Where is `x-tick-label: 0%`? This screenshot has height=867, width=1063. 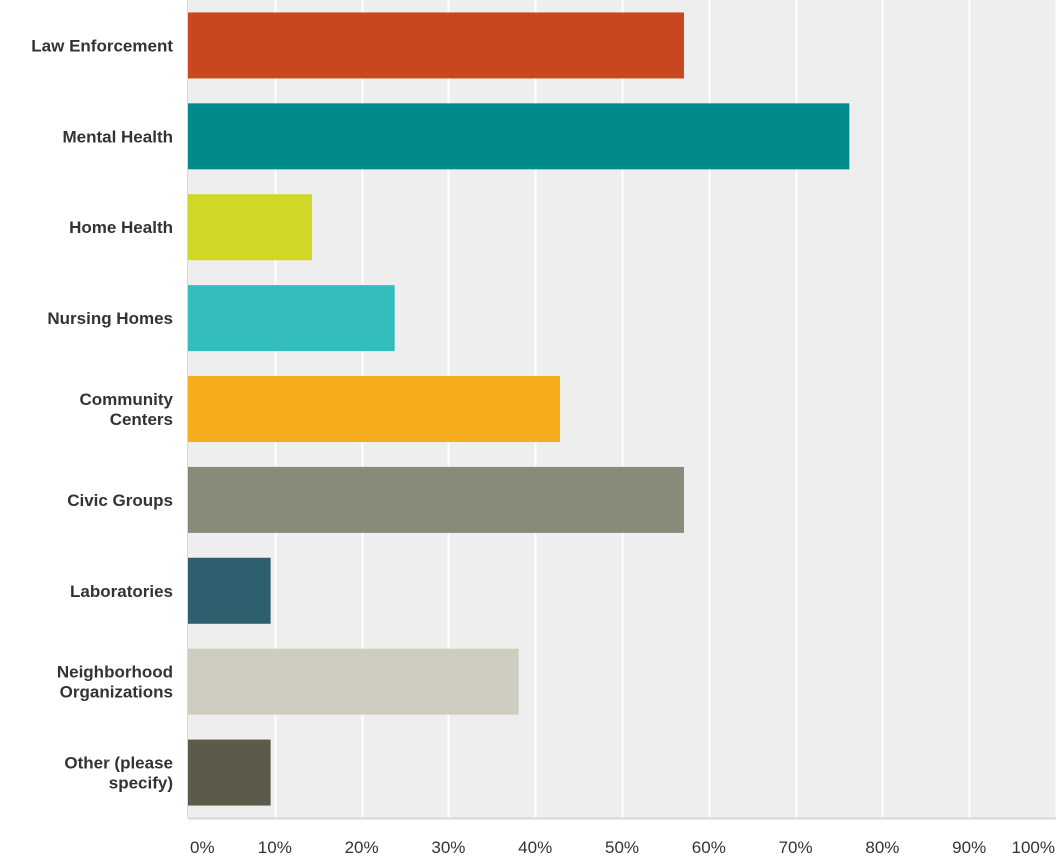
x-tick-label: 0% is located at coordinates (202, 847).